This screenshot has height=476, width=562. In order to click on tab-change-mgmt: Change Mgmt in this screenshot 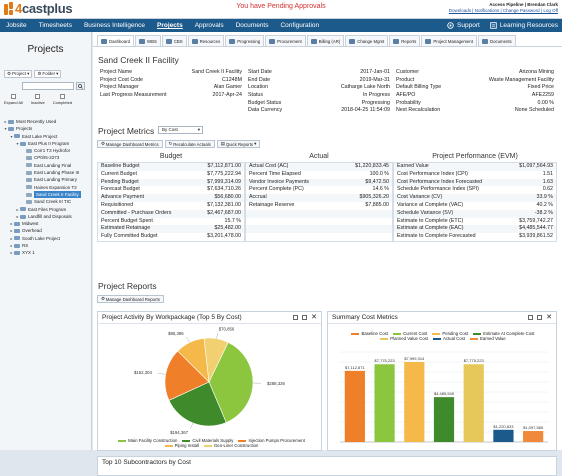, I will do `click(366, 40)`.